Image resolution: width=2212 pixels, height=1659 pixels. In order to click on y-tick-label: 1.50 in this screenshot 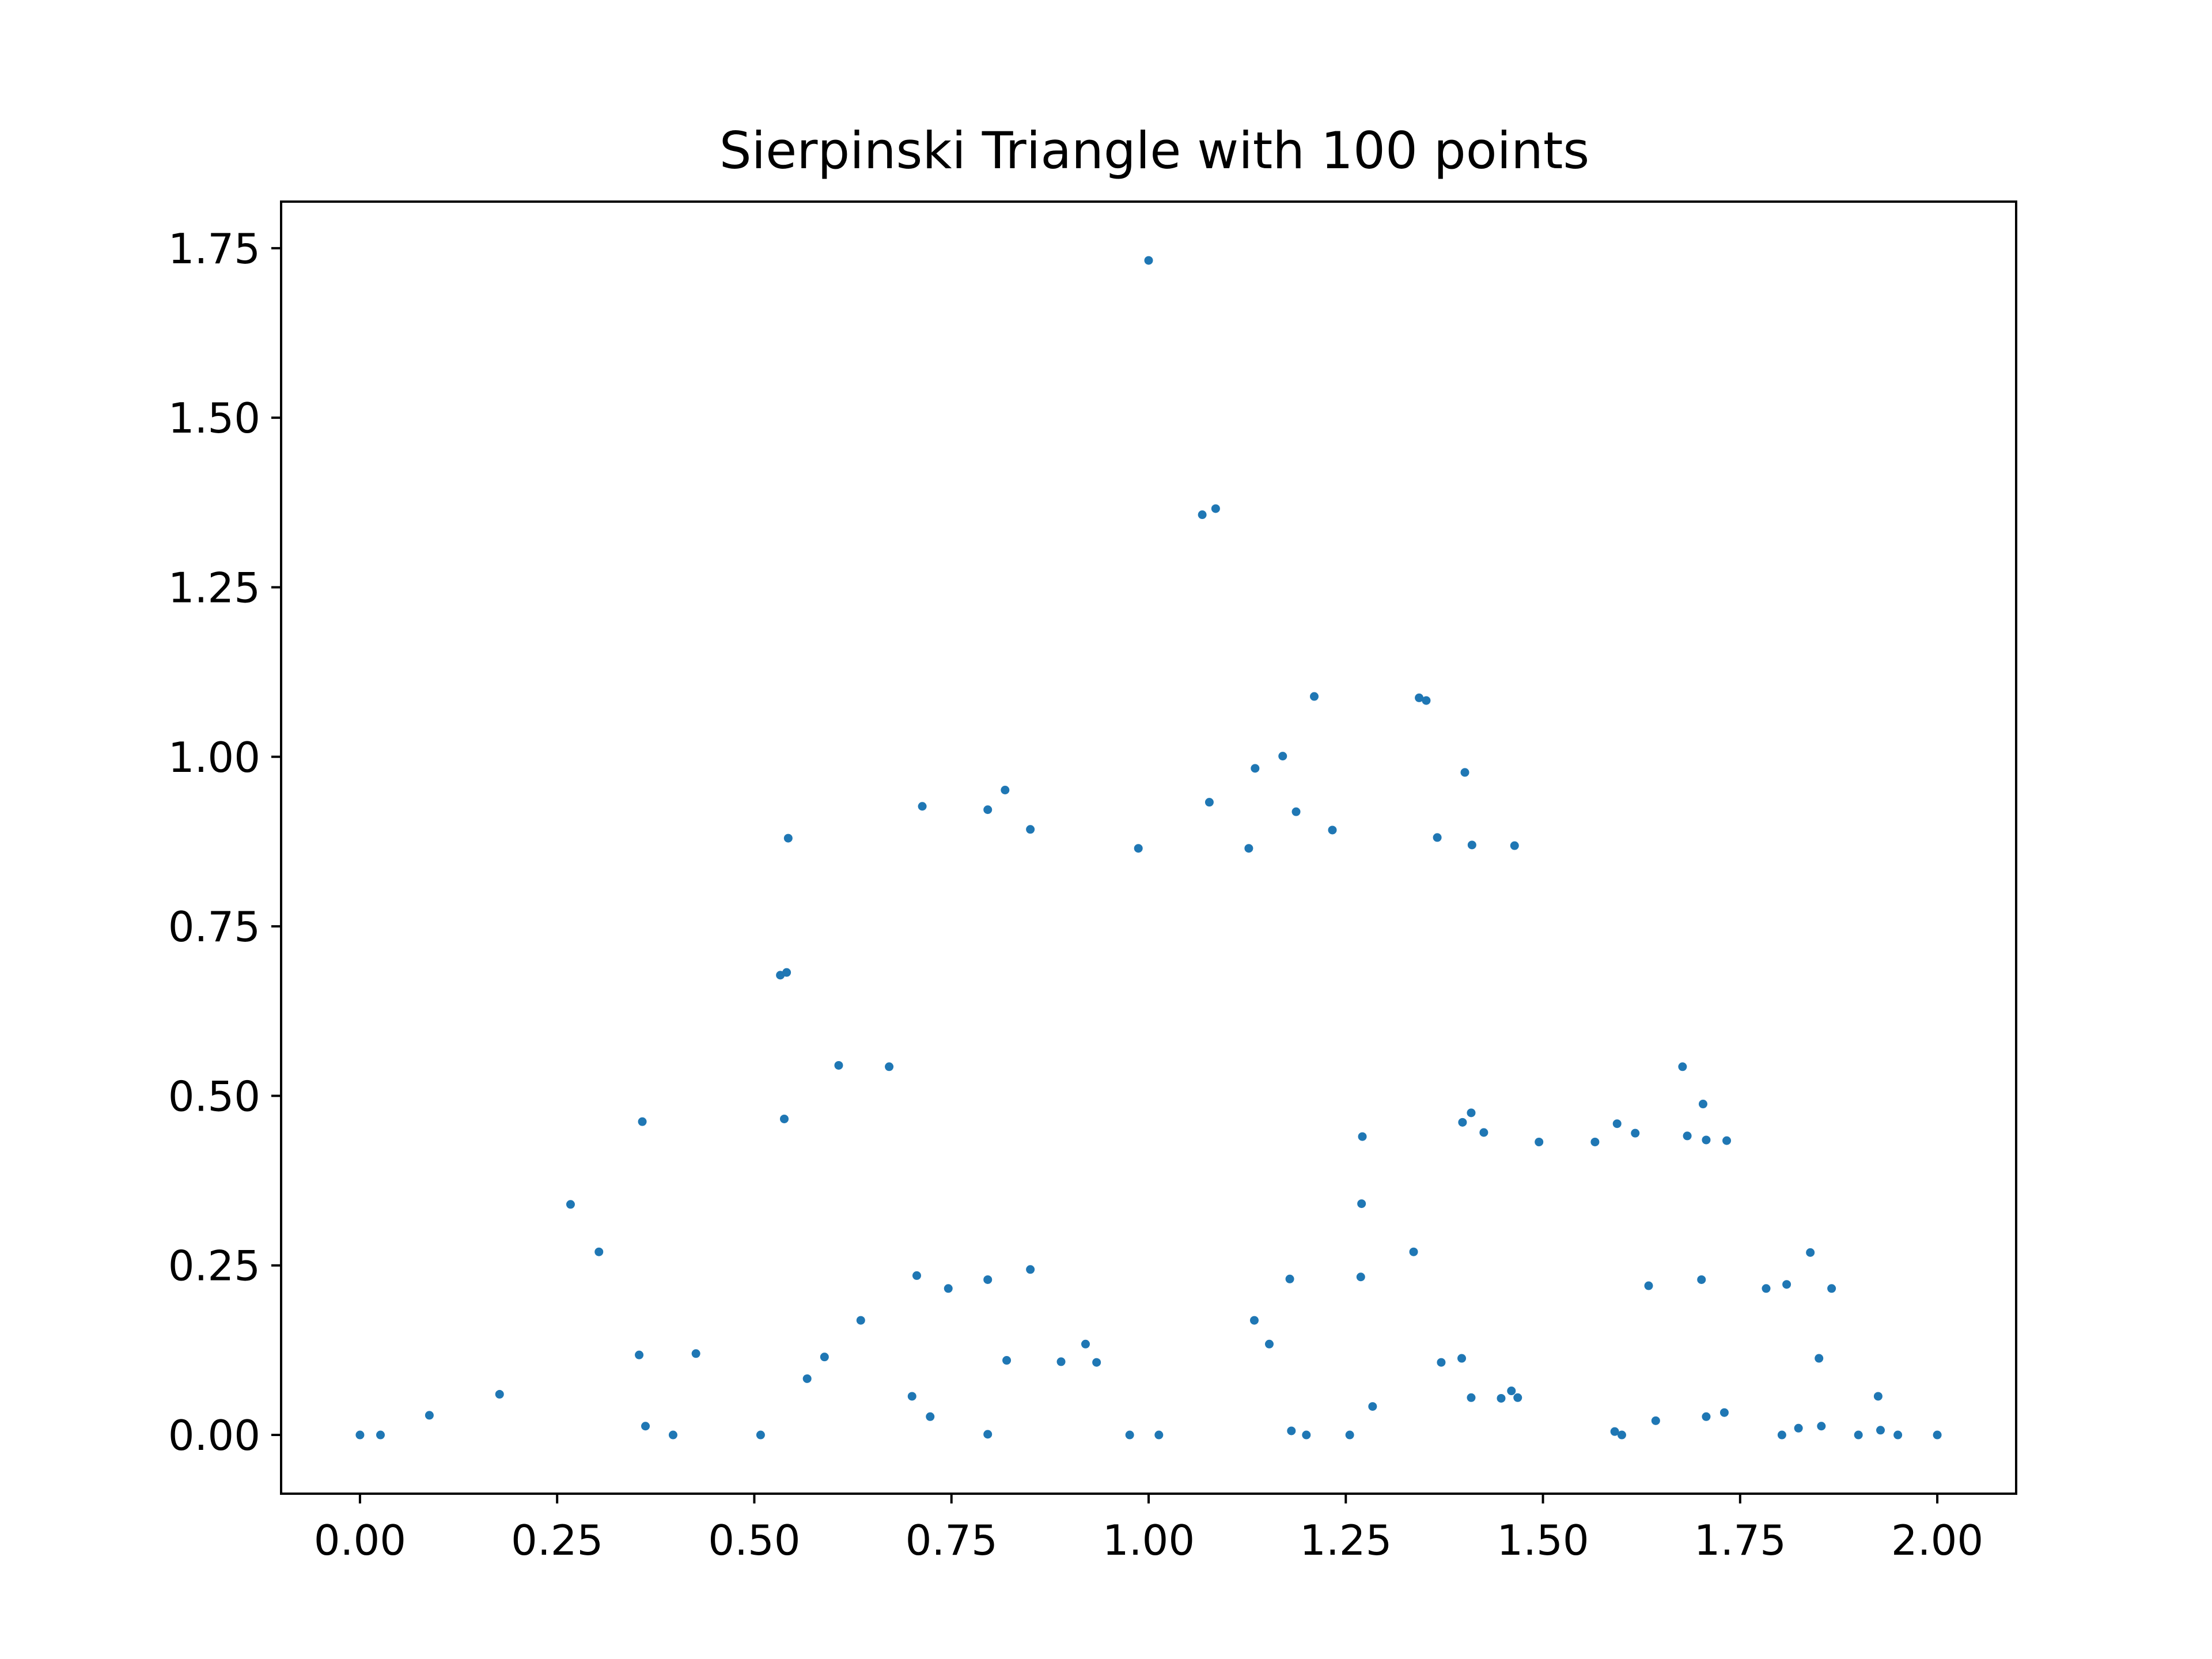, I will do `click(214, 418)`.